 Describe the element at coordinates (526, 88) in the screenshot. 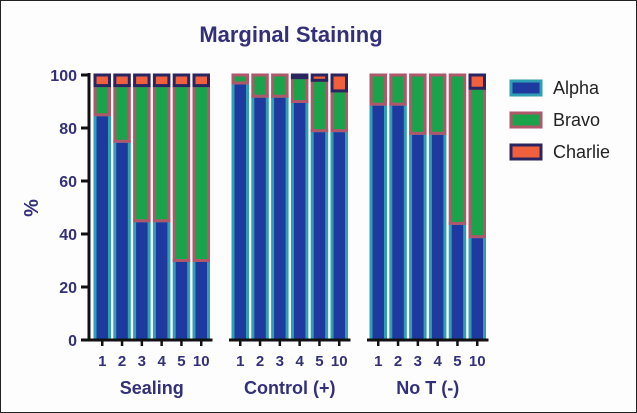

I see `legend-swatch-alpha` at that location.